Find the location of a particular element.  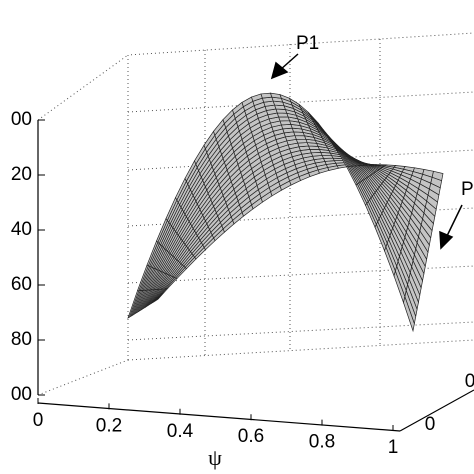

z-tick-label: 80 is located at coordinates (21, 339).